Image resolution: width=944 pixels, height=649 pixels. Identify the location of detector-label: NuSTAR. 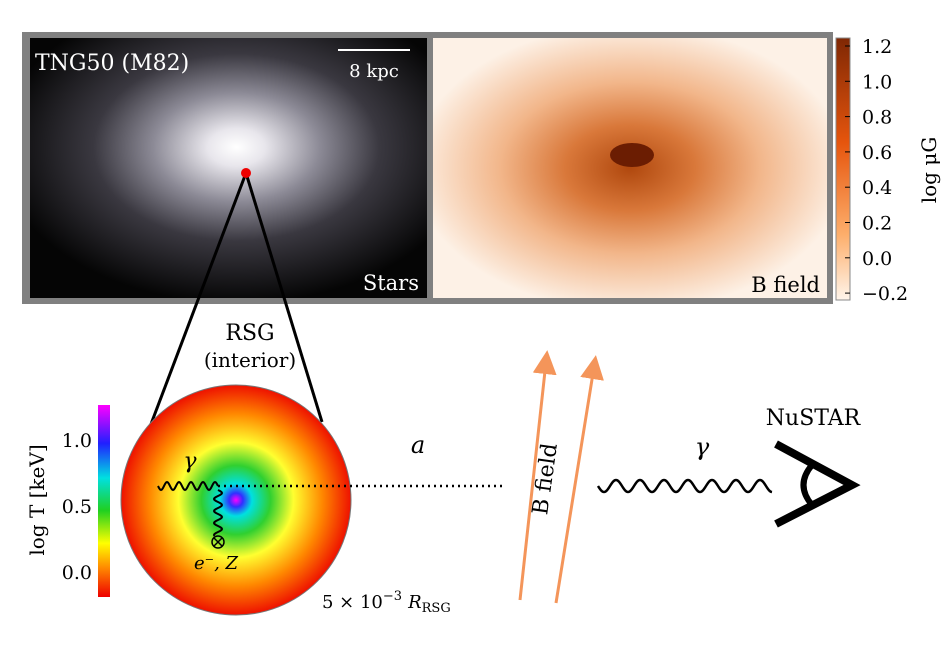
(814, 418).